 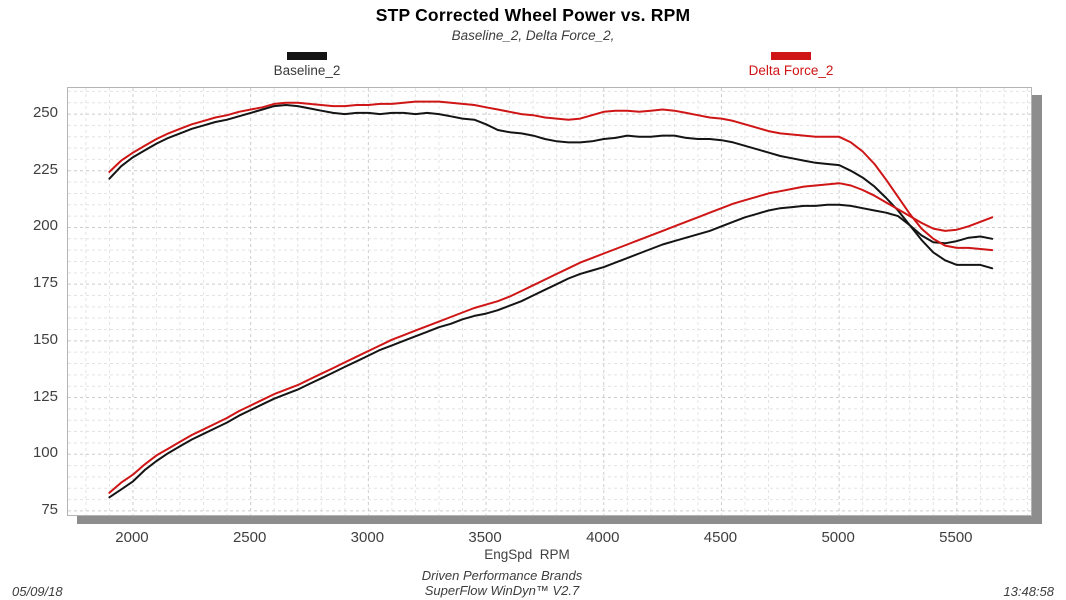 I want to click on y-tick-label: 125, so click(x=45, y=396).